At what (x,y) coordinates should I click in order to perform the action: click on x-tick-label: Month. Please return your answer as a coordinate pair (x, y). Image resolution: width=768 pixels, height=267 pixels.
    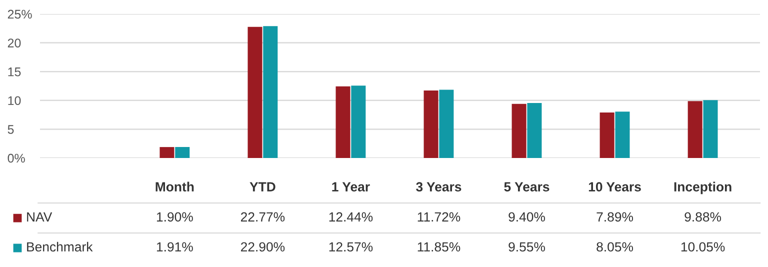
    Looking at the image, I should click on (175, 187).